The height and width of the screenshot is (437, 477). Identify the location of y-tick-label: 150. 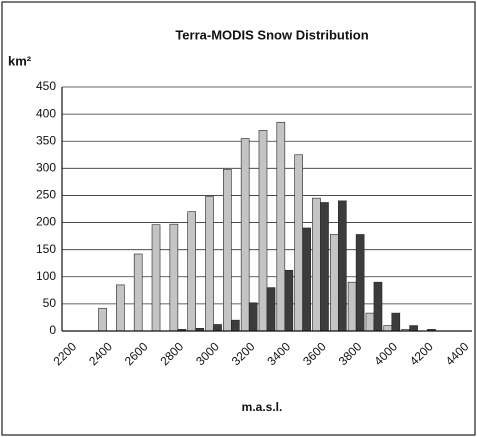
(46, 249).